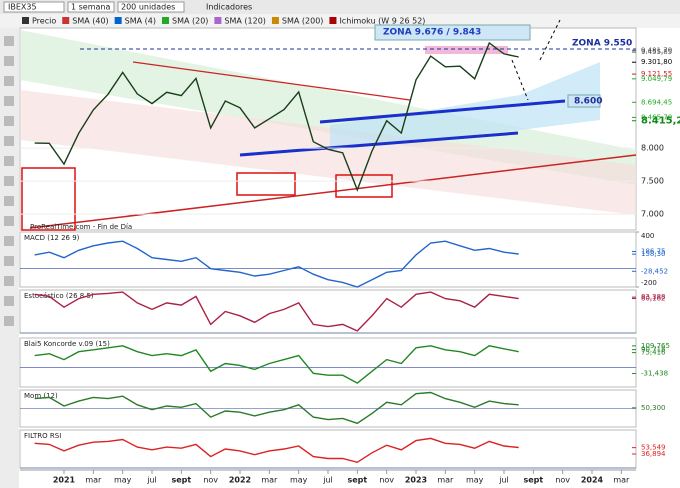 The height and width of the screenshot is (488, 680). Describe the element at coordinates (656, 62) in the screenshot. I see `price-label: 9.301,80` at that location.